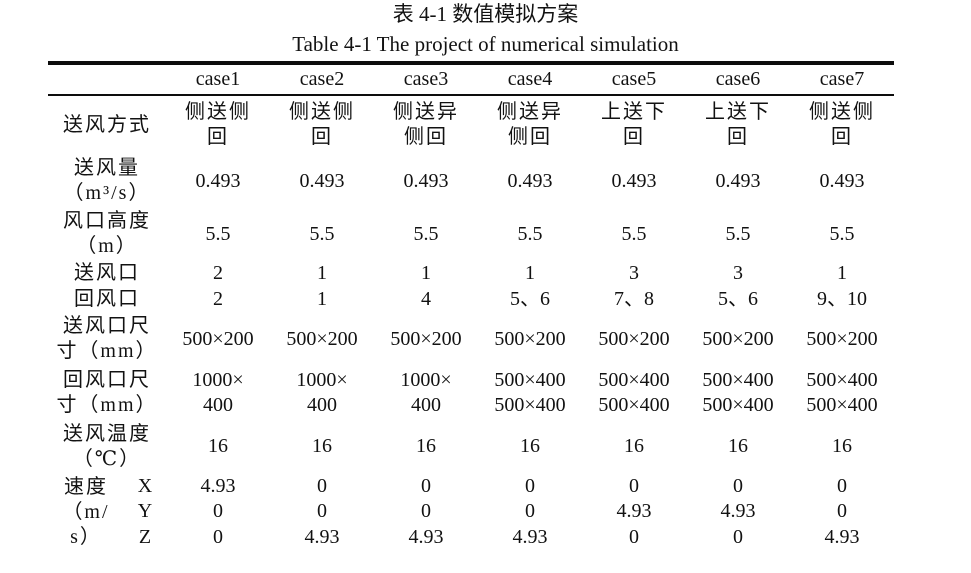 This screenshot has width=971, height=573. I want to click on table-row-velocity-y: Y 0 0 0 0 4.93 4.93 0, so click(471, 511).